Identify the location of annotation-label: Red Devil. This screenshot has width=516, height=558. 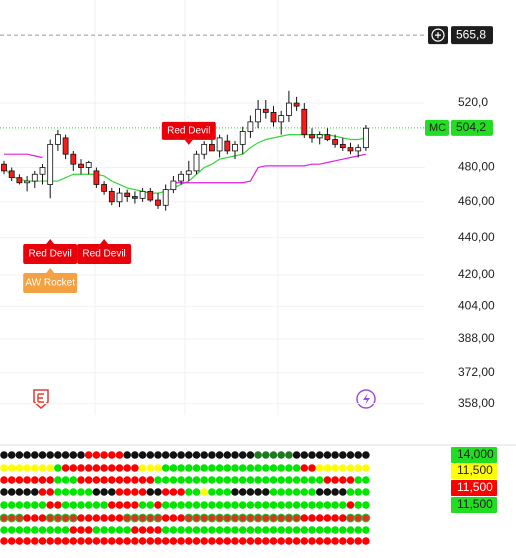
(50, 254).